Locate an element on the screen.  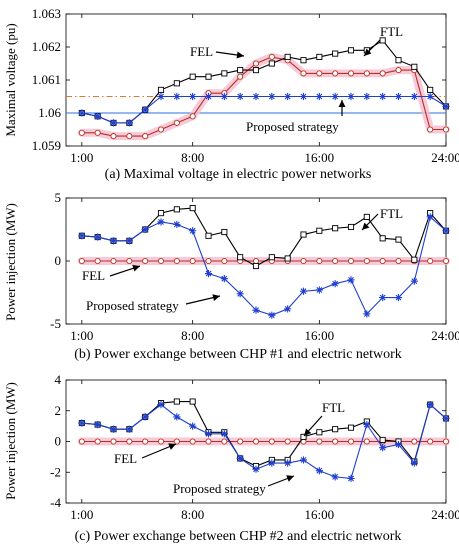
y-tick-label: 5 is located at coordinates (58, 197).